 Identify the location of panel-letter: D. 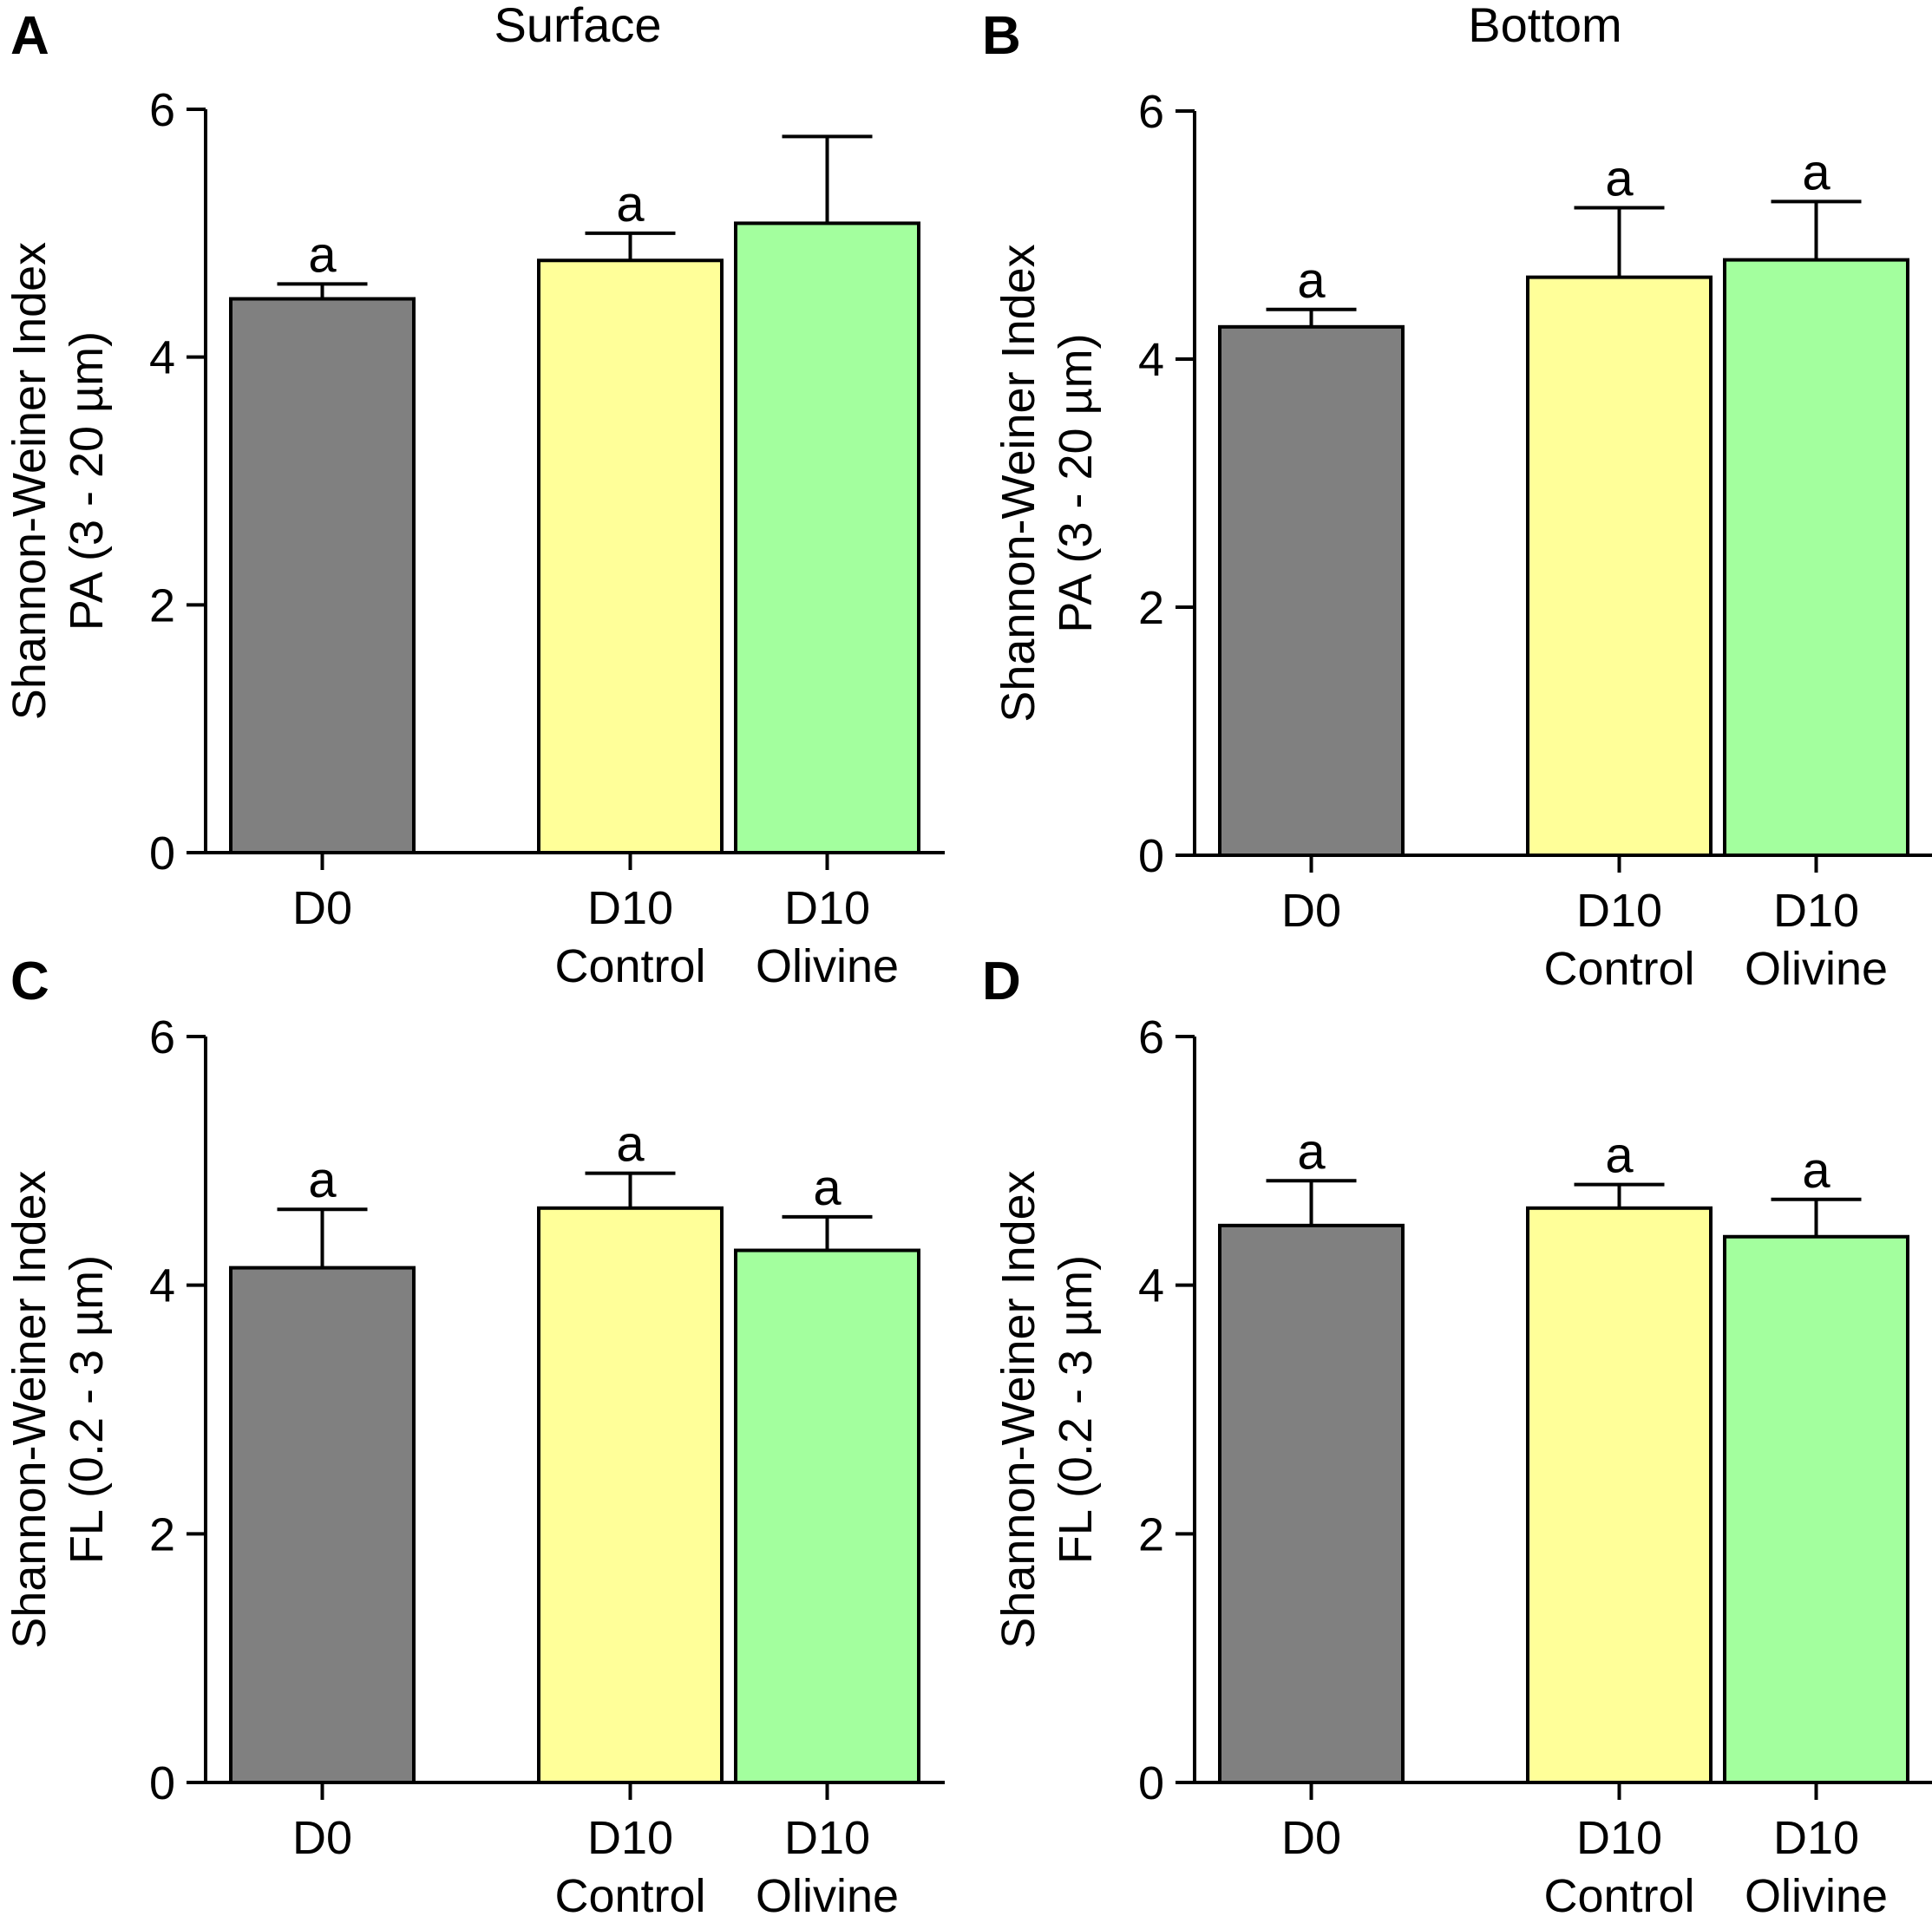
(1001, 981).